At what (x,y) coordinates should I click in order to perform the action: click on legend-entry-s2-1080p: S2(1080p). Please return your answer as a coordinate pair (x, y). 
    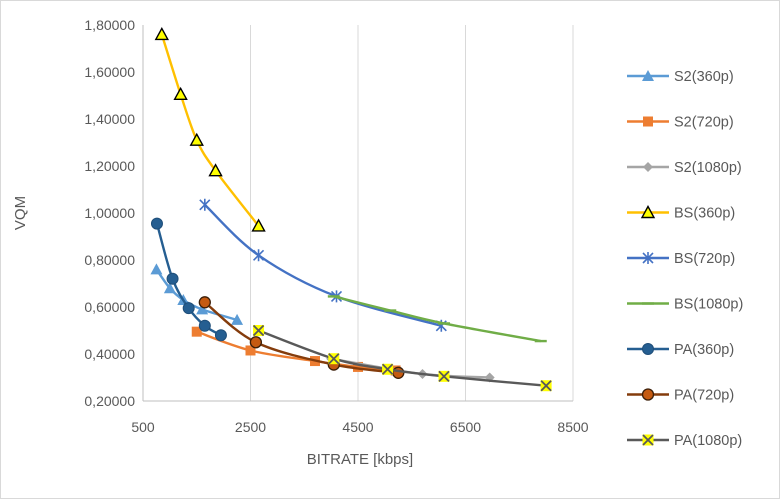
    Looking at the image, I should click on (684, 168).